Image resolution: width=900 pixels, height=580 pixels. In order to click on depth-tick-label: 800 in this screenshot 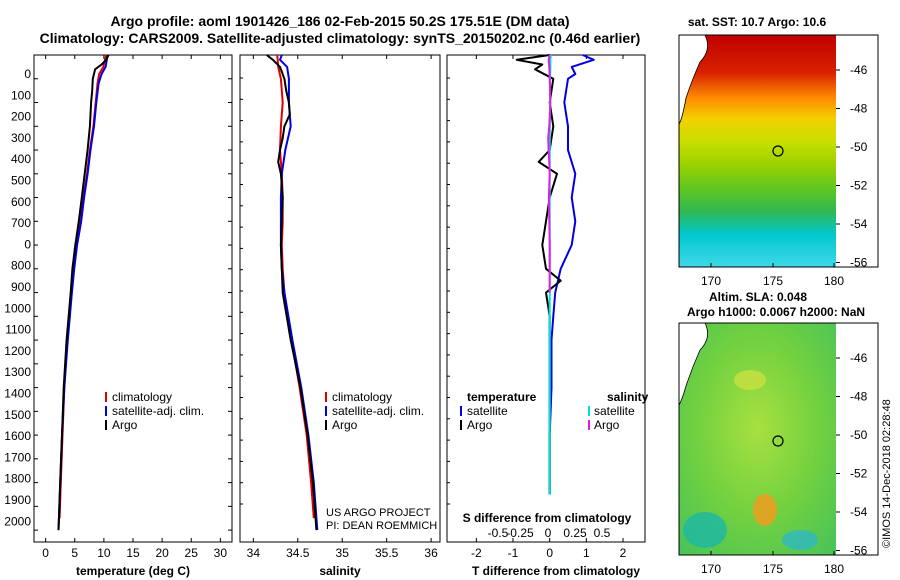, I will do `click(21, 266)`.